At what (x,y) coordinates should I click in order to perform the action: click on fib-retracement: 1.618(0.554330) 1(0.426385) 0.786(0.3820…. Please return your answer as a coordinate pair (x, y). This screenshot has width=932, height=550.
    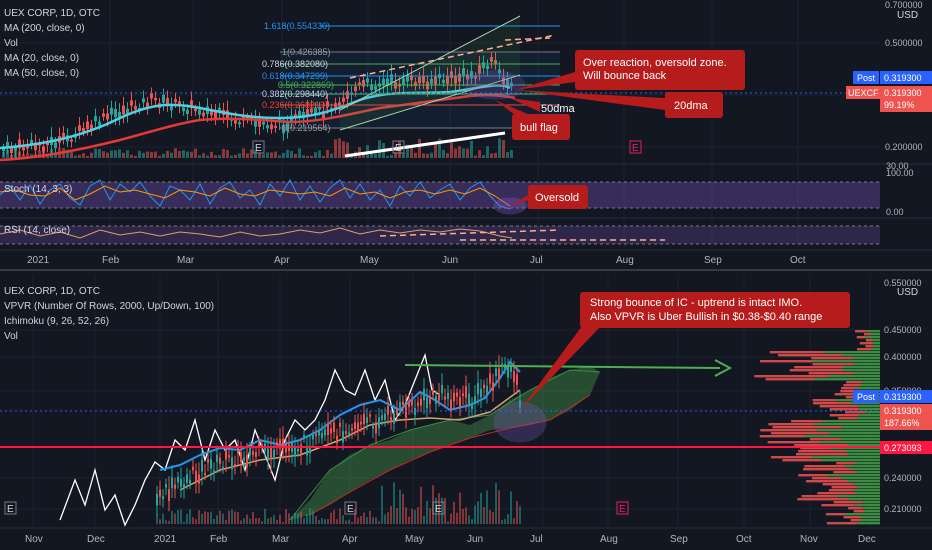
    Looking at the image, I should click on (411, 77).